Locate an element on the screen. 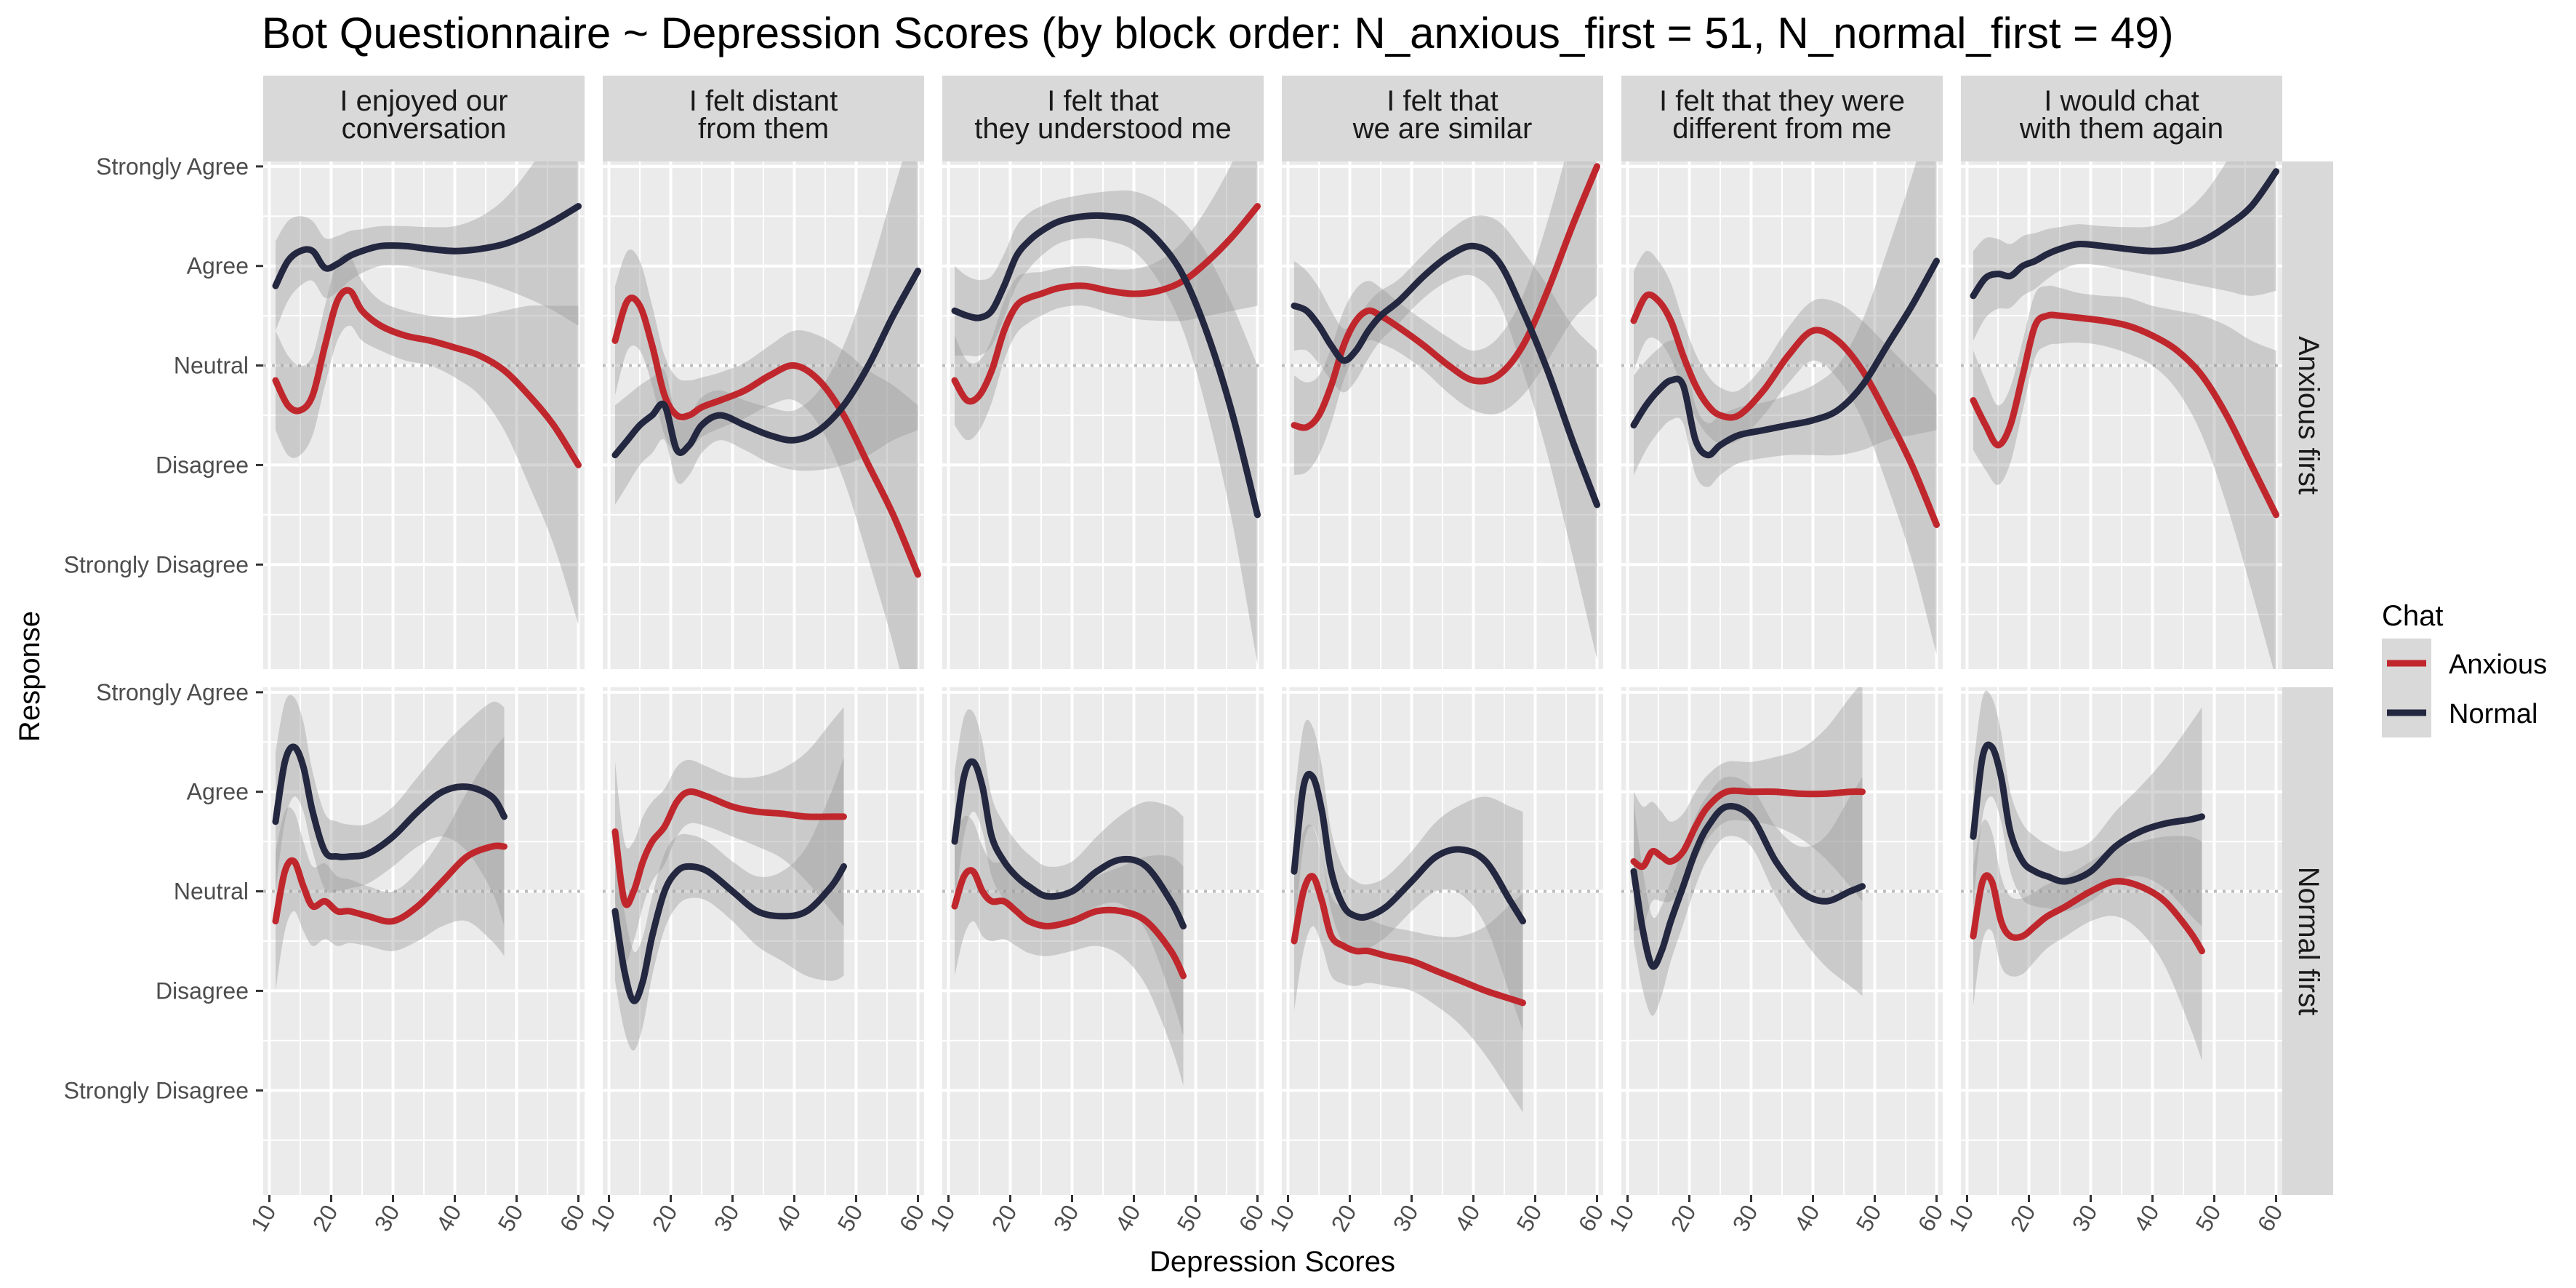  facet-strip-label: I felt that they were is located at coordinates (1782, 101).